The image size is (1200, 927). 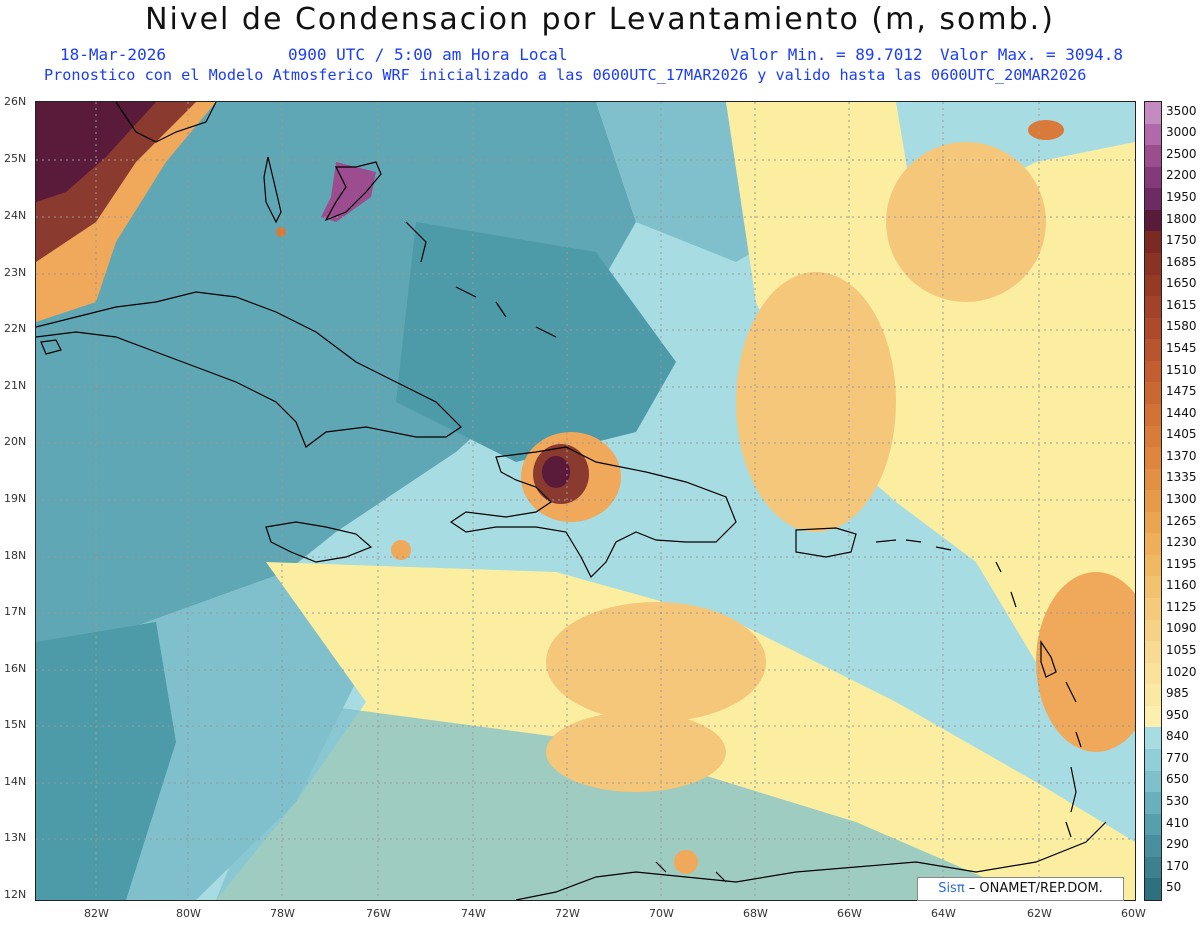 I want to click on lat-label-25n: 25N, so click(x=15, y=158).